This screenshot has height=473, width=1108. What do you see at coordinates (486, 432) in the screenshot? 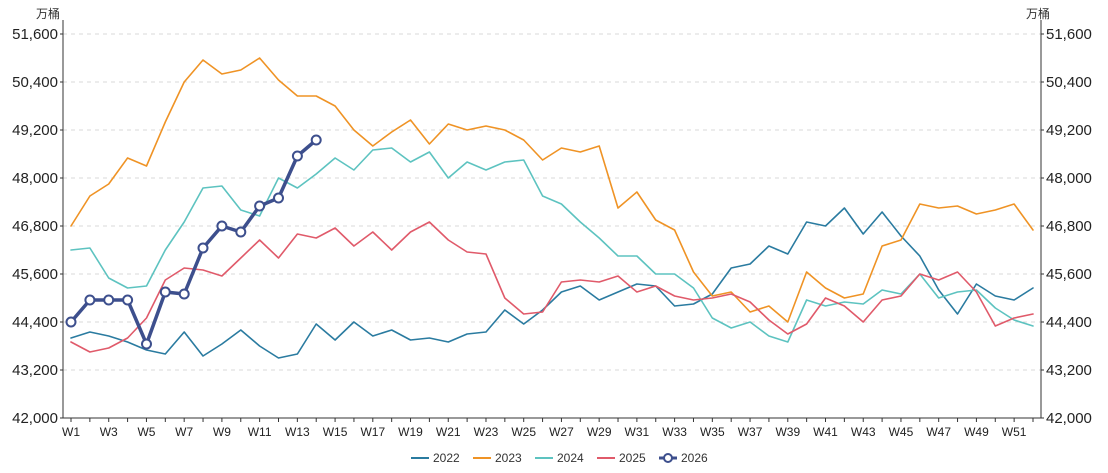
I see `x-tick-label: W23` at bounding box center [486, 432].